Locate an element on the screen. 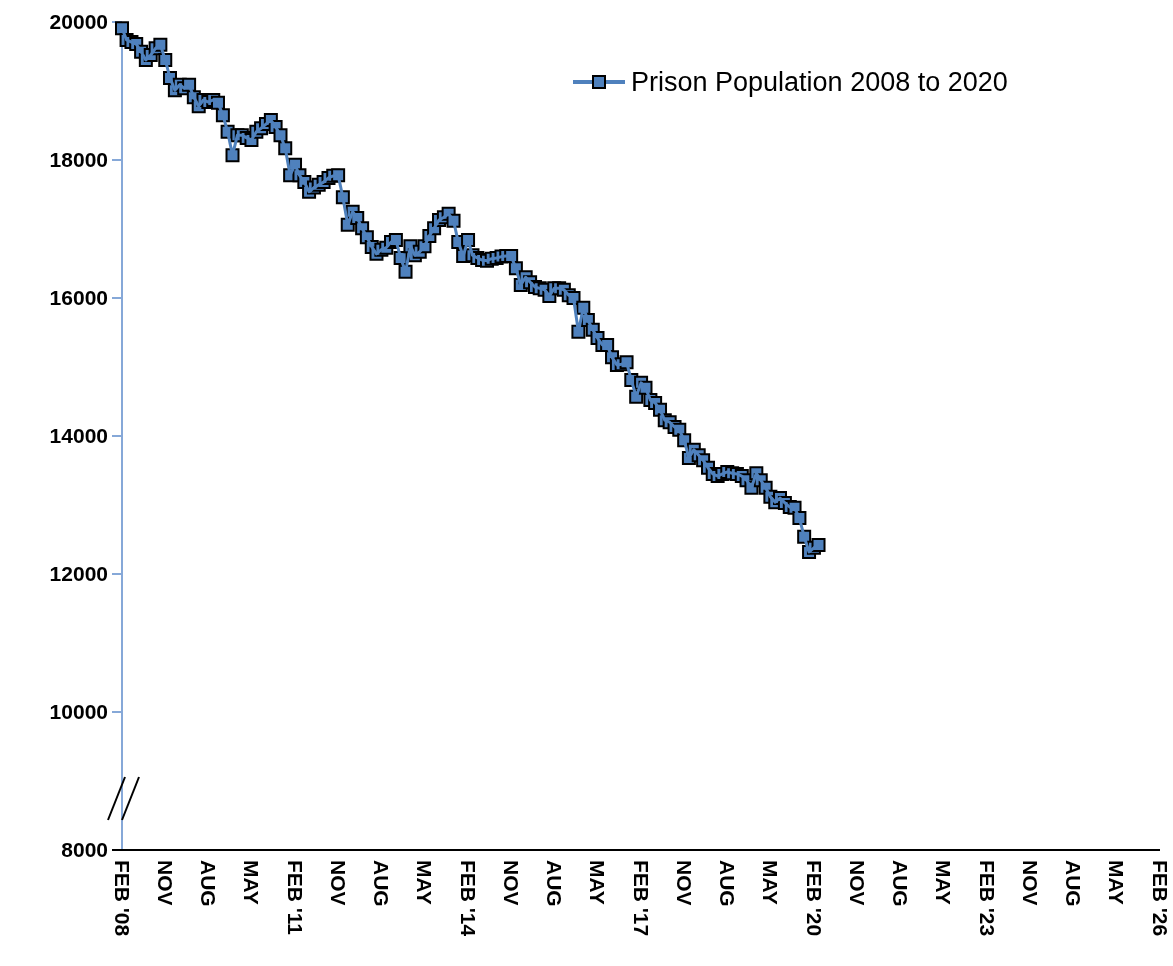 This screenshot has height=966, width=1173. y-tick-label: 20000 is located at coordinates (78, 22).